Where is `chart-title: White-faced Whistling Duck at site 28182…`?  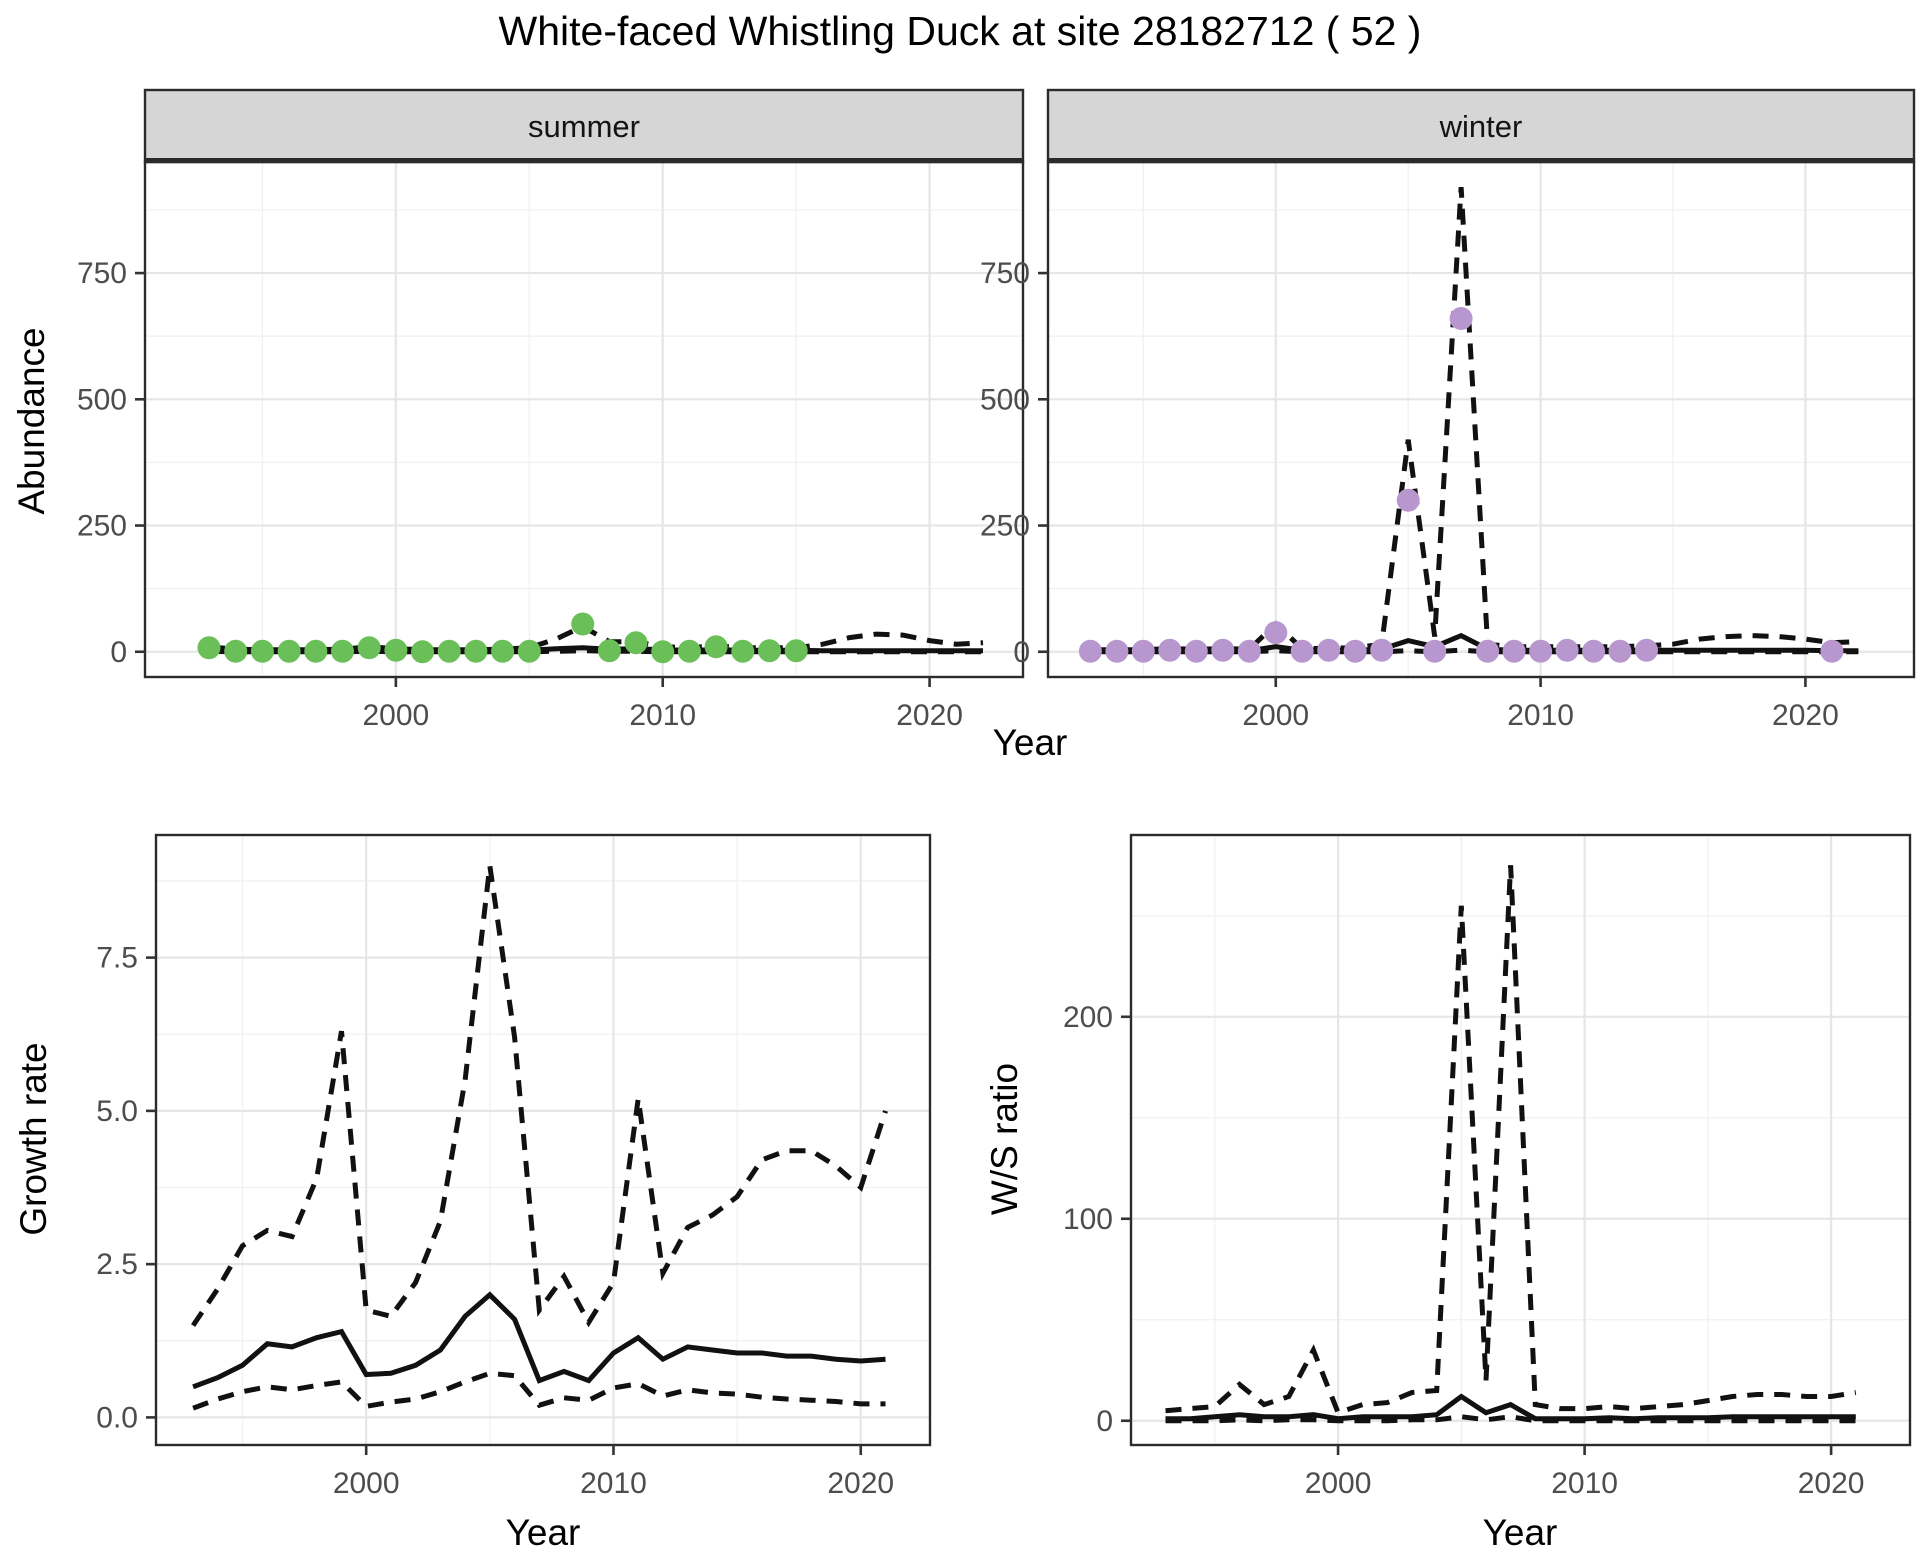 chart-title: White-faced Whistling Duck at site 28182… is located at coordinates (960, 31).